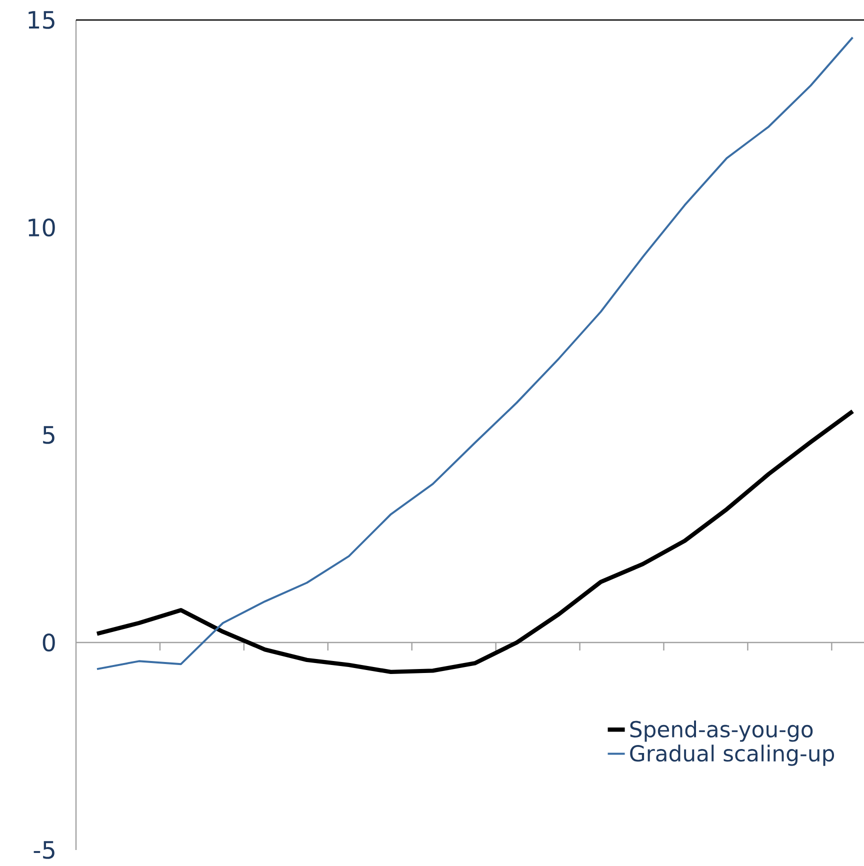 The width and height of the screenshot is (864, 866). What do you see at coordinates (48, 642) in the screenshot?
I see `y-tick-label: 0` at bounding box center [48, 642].